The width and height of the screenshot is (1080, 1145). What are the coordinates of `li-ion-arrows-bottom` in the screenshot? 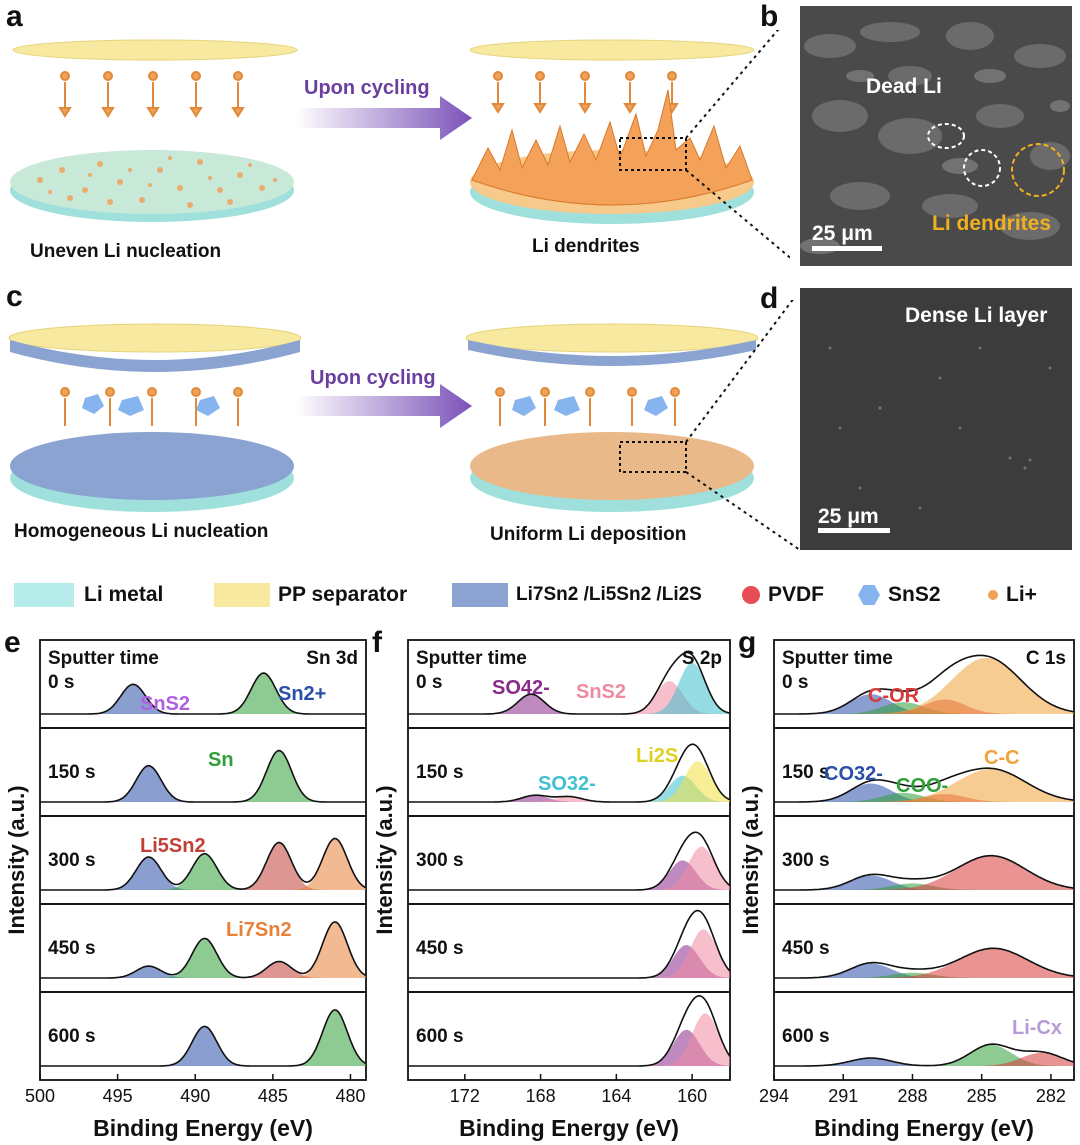 It's located at (151, 406).